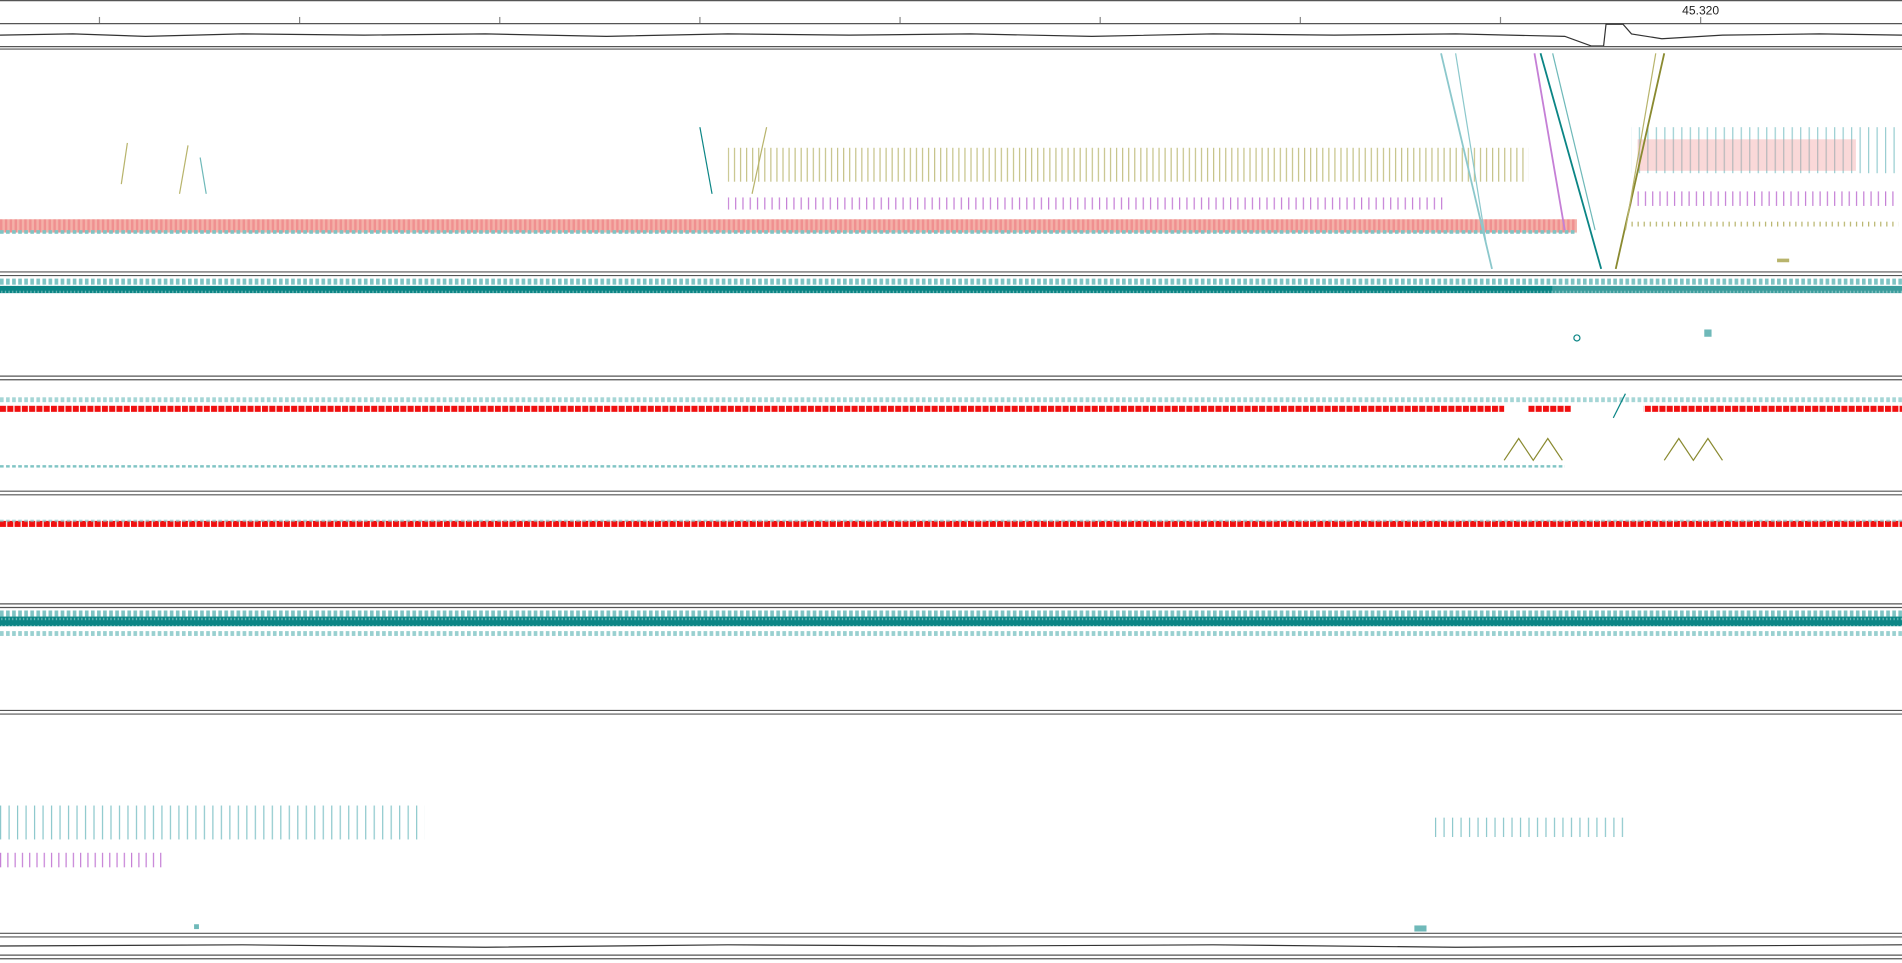  What do you see at coordinates (951, 12) in the screenshot?
I see `ruler: 45.320` at bounding box center [951, 12].